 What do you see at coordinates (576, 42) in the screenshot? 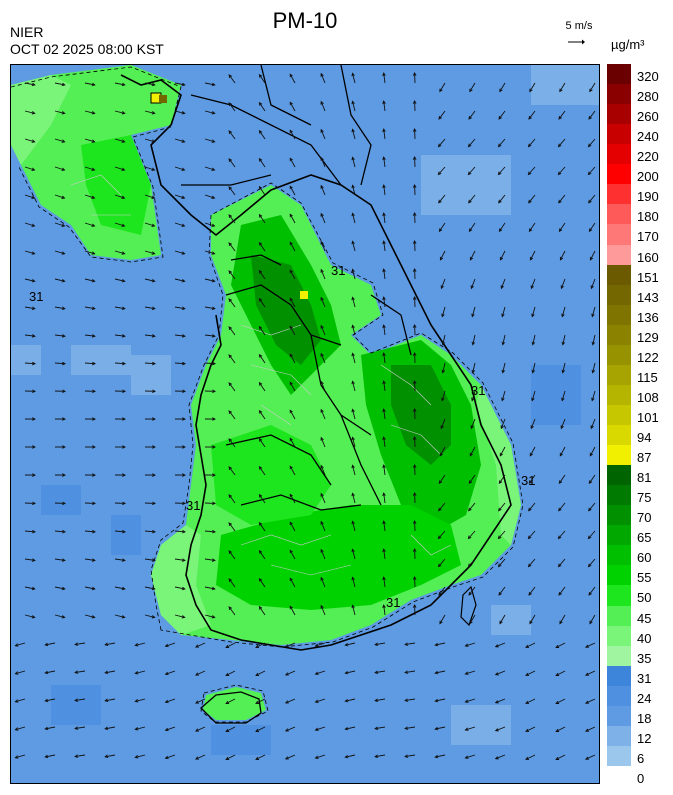
I see `wind-reference-arrow-icon` at bounding box center [576, 42].